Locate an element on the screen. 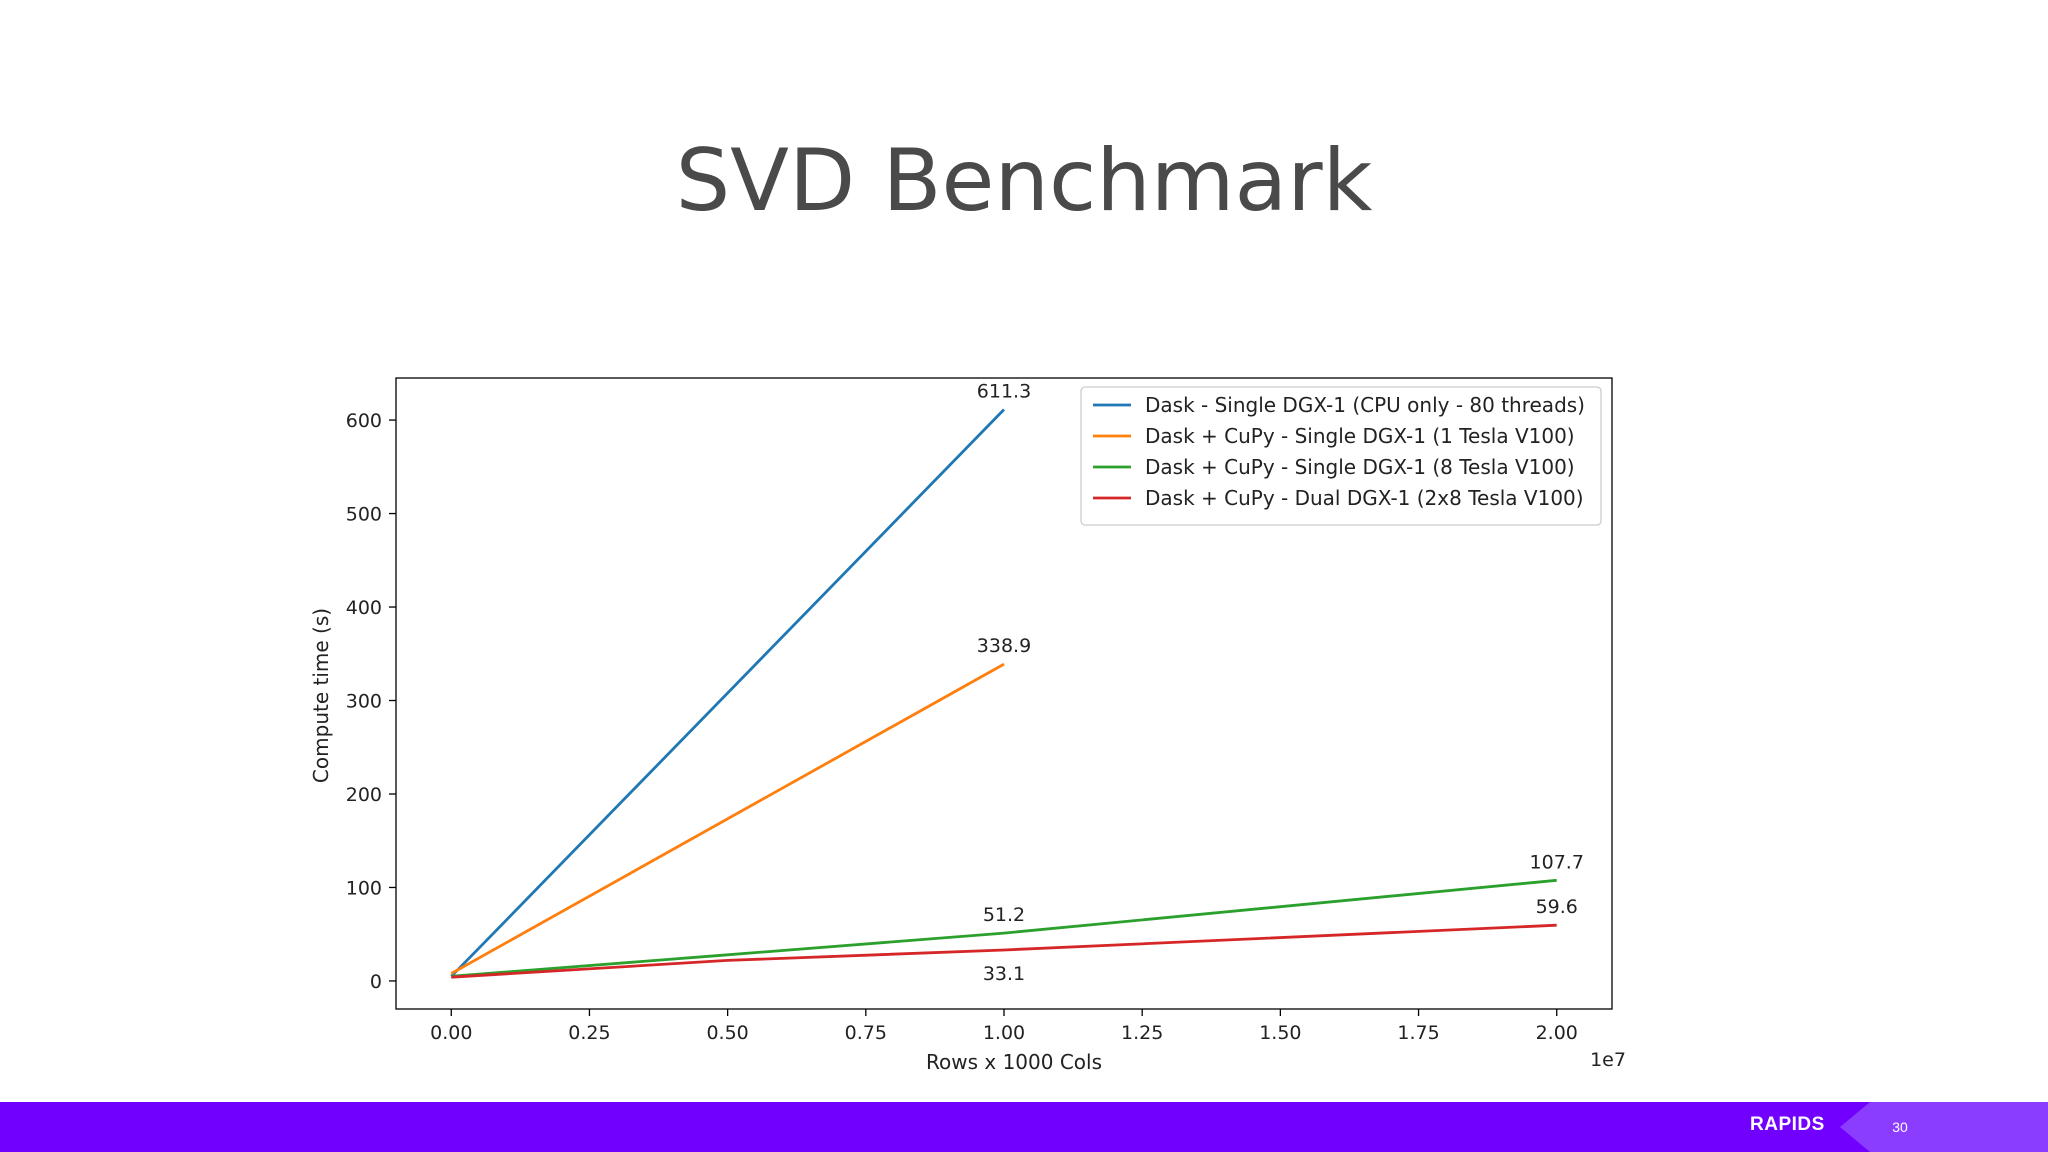 The image size is (2048, 1152). data-label-1: 338.9 is located at coordinates (1004, 646).